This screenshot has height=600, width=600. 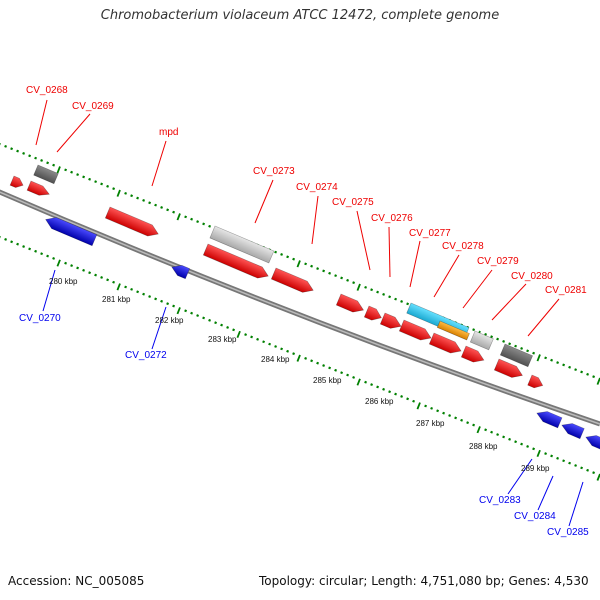 I want to click on gene-label-cv-0273: CV_0273, so click(x=274, y=171).